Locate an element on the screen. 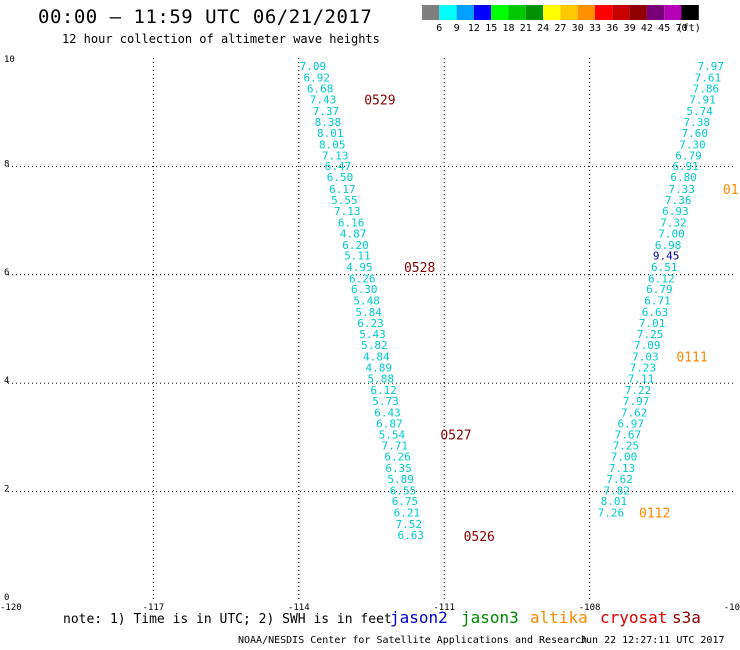 The image size is (740, 650). pass-time-label: 0527 is located at coordinates (455, 436).